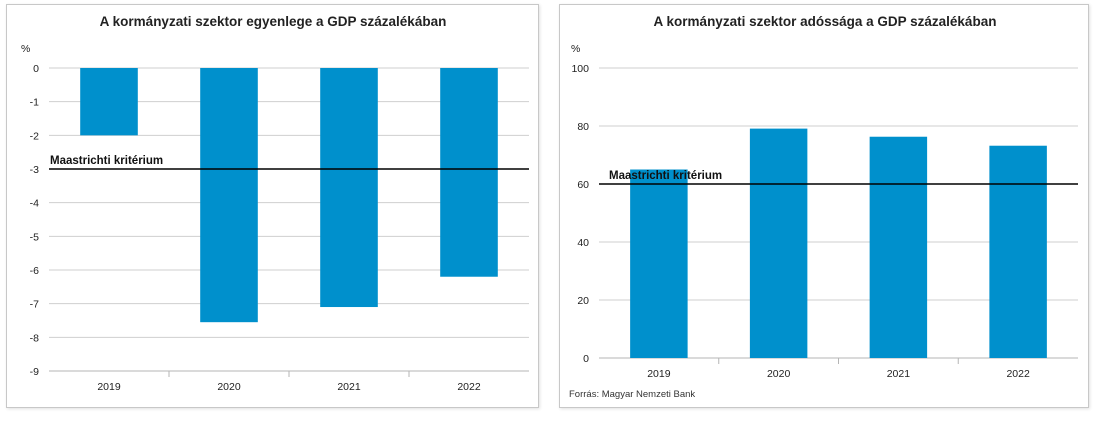 The width and height of the screenshot is (1096, 422). I want to click on y-tick-label: 40, so click(583, 243).